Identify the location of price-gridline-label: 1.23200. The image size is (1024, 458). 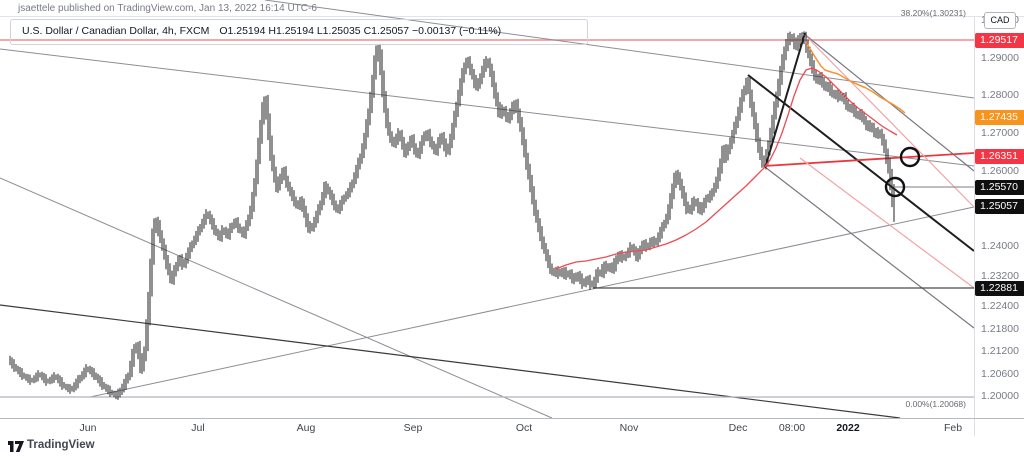
(1000, 276).